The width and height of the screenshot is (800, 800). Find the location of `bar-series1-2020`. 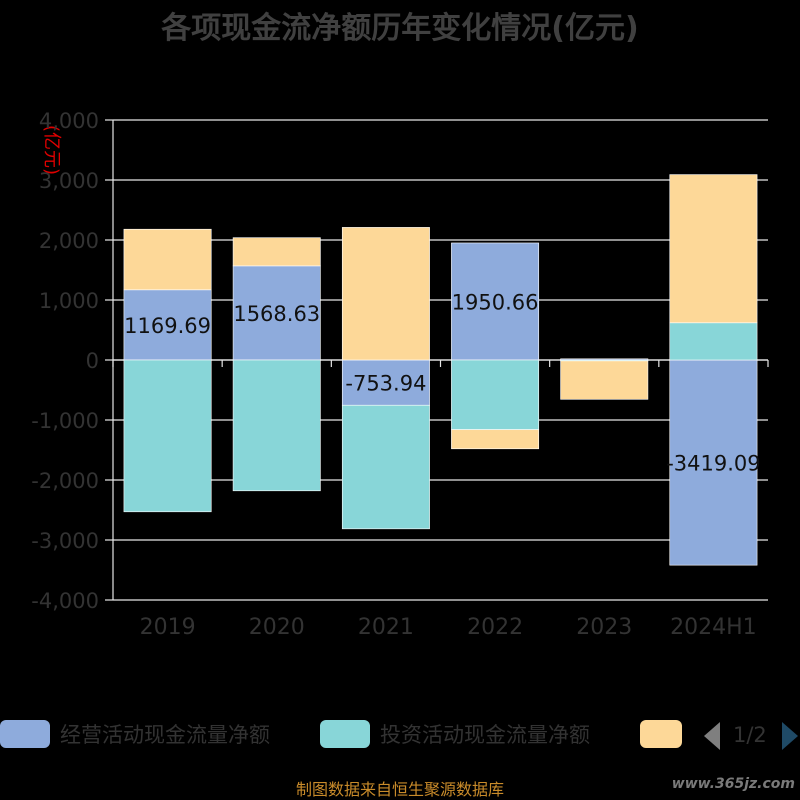

bar-series1-2020 is located at coordinates (276, 425).